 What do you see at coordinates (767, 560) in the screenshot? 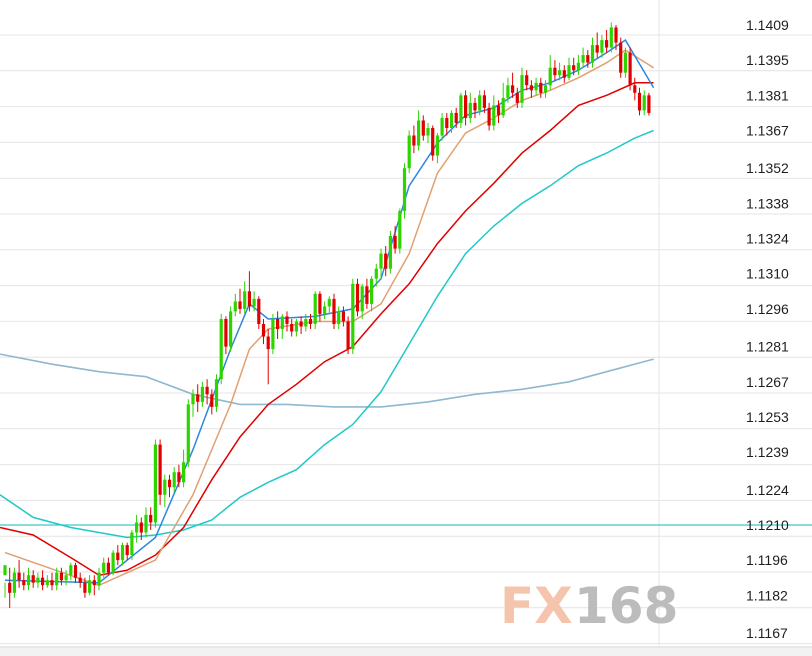
I see `y-tick-label: 1.1196` at bounding box center [767, 560].